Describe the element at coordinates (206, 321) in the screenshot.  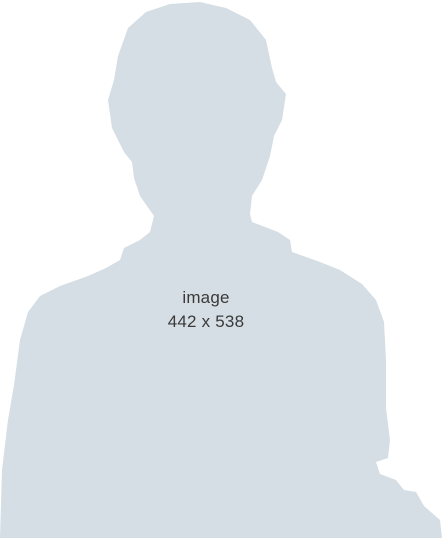
I see `placeholder-dimensions: 442 x 538` at that location.